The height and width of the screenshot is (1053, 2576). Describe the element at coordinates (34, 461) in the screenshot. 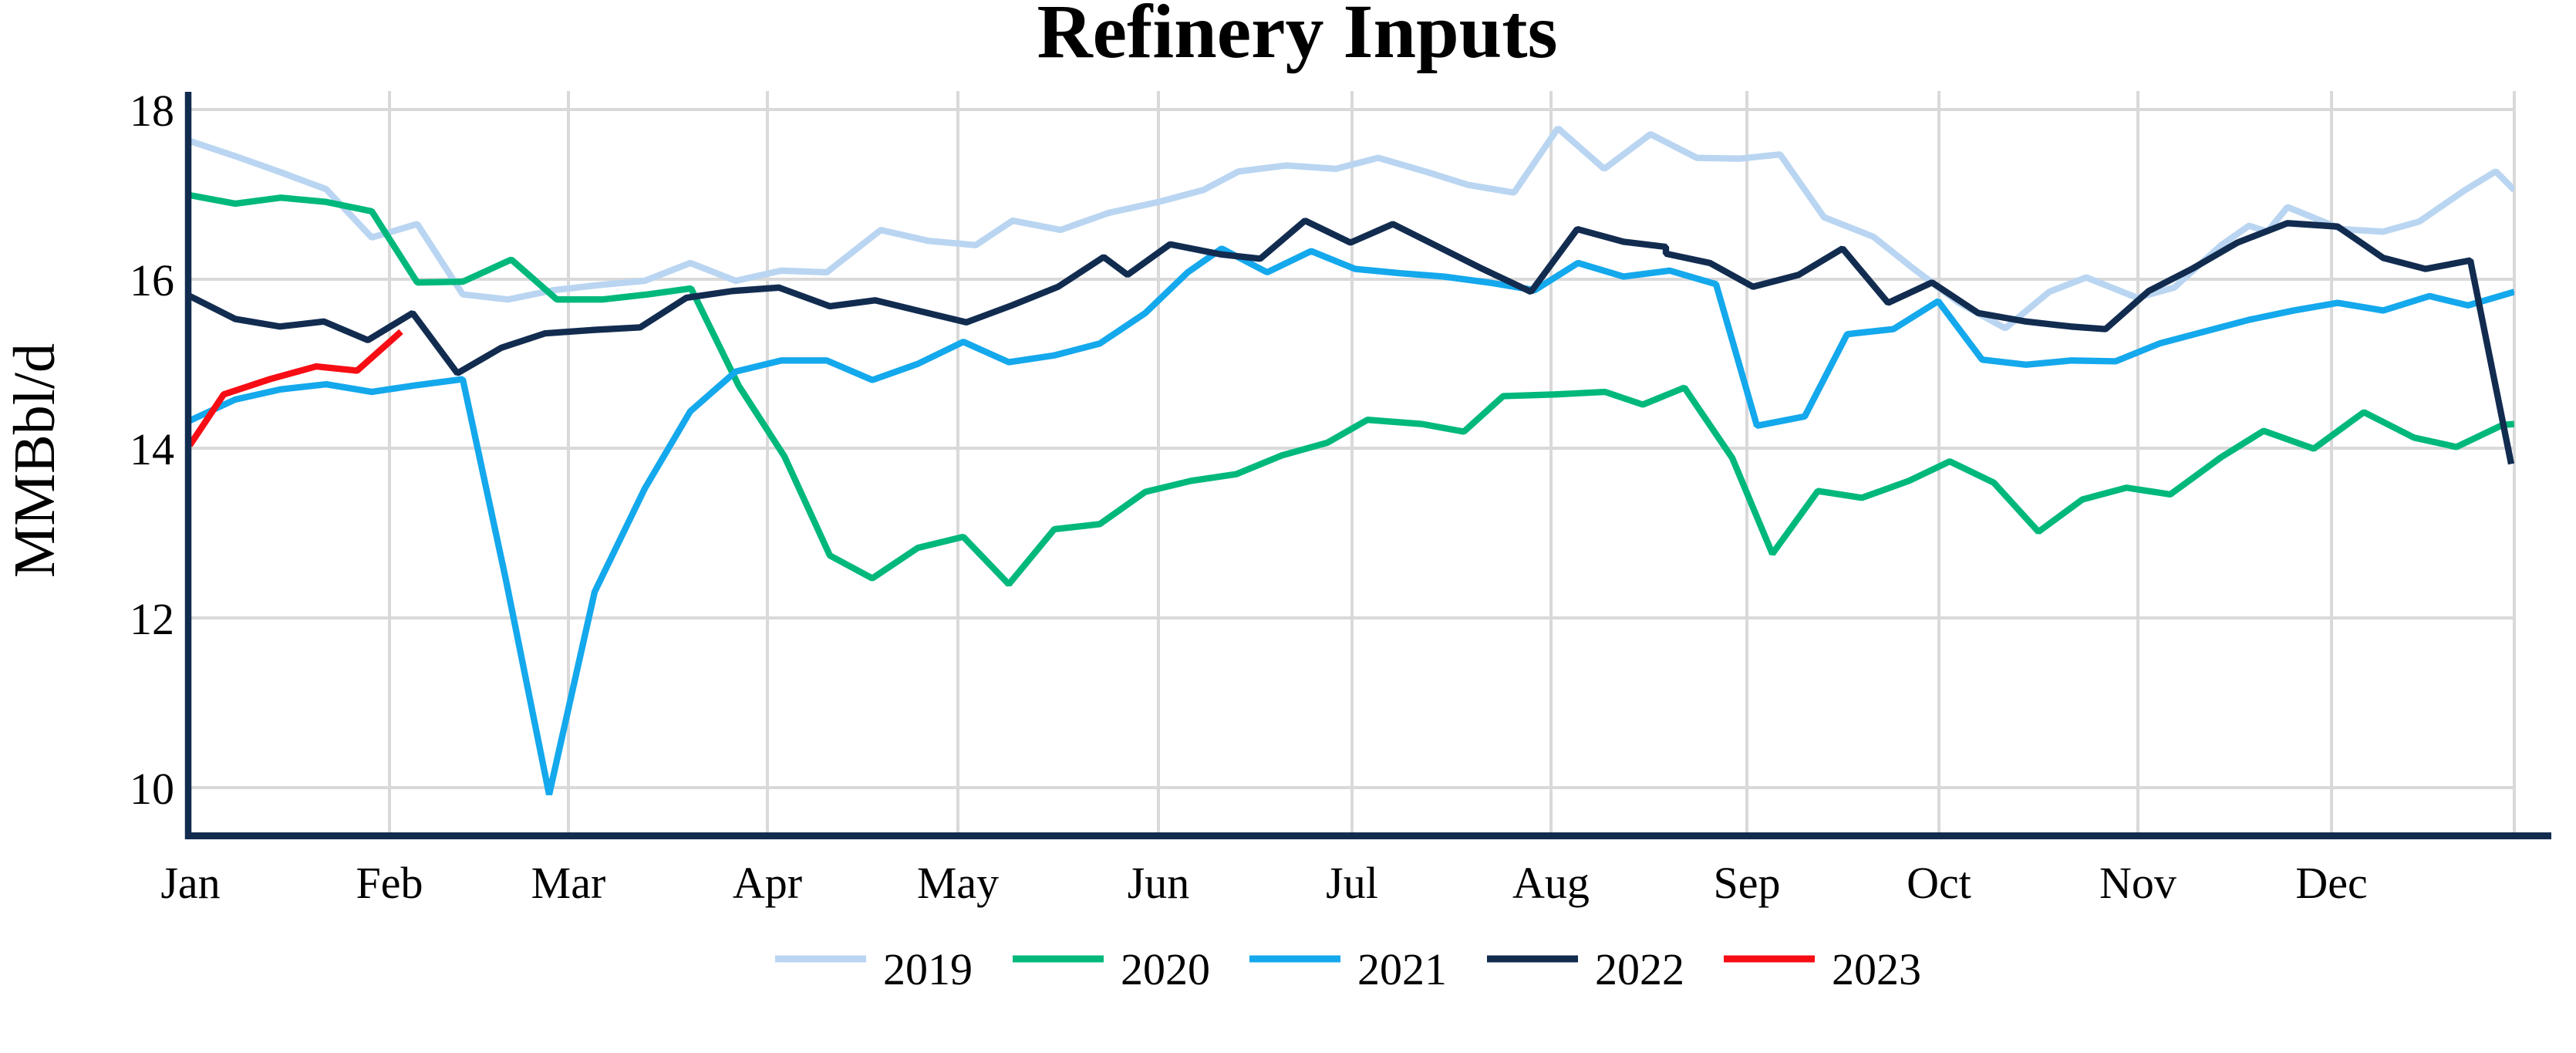

I see `svg-text: MMBbl/d` at that location.